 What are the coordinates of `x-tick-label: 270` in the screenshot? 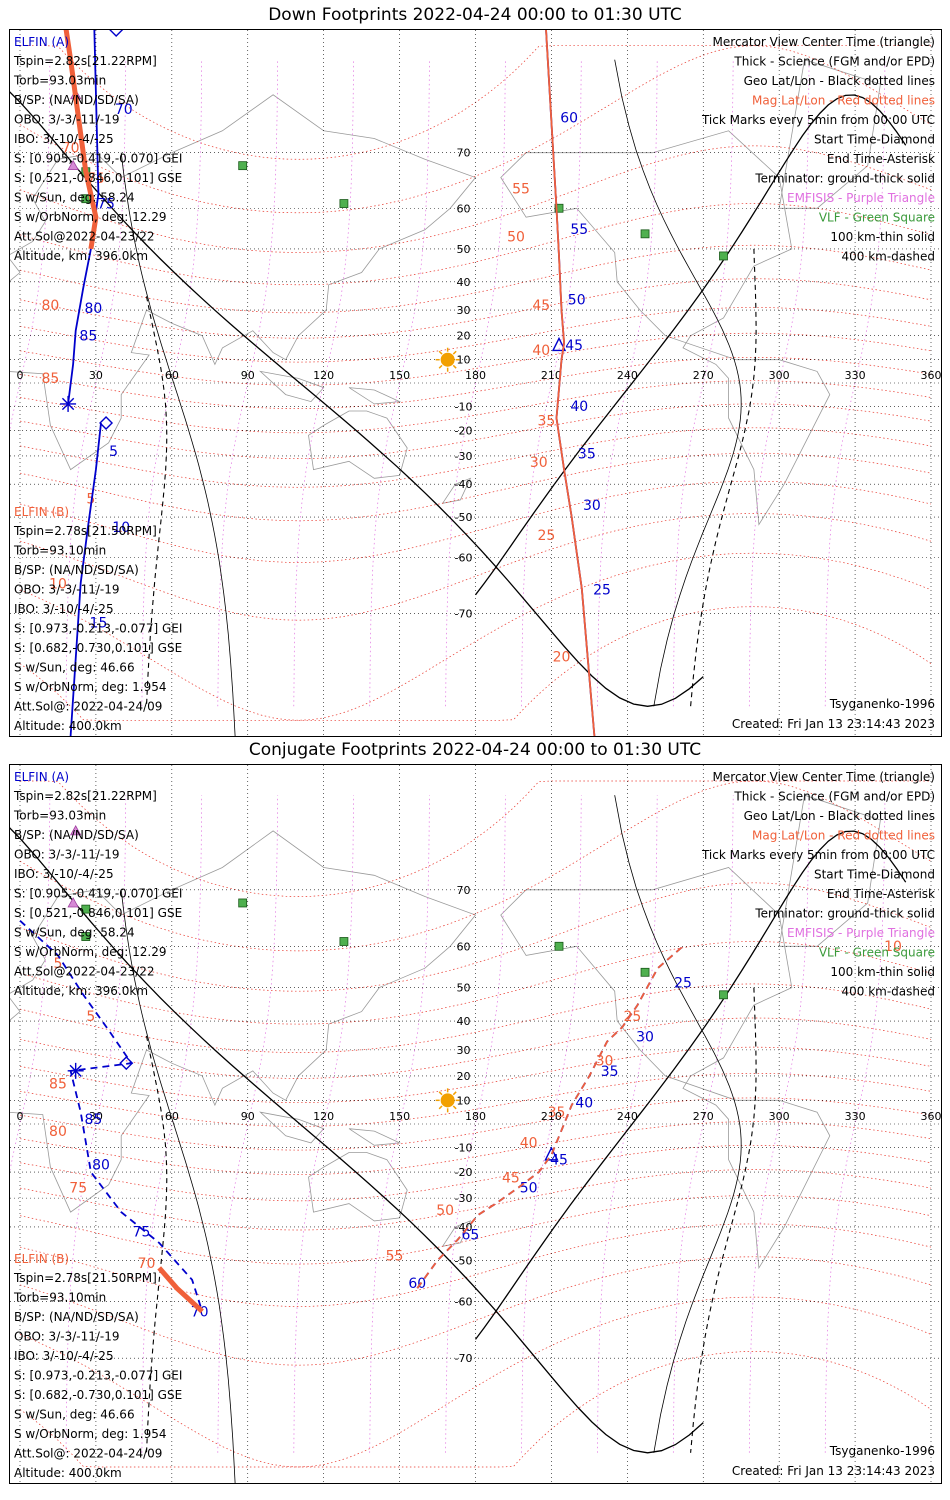 It's located at (703, 1116).